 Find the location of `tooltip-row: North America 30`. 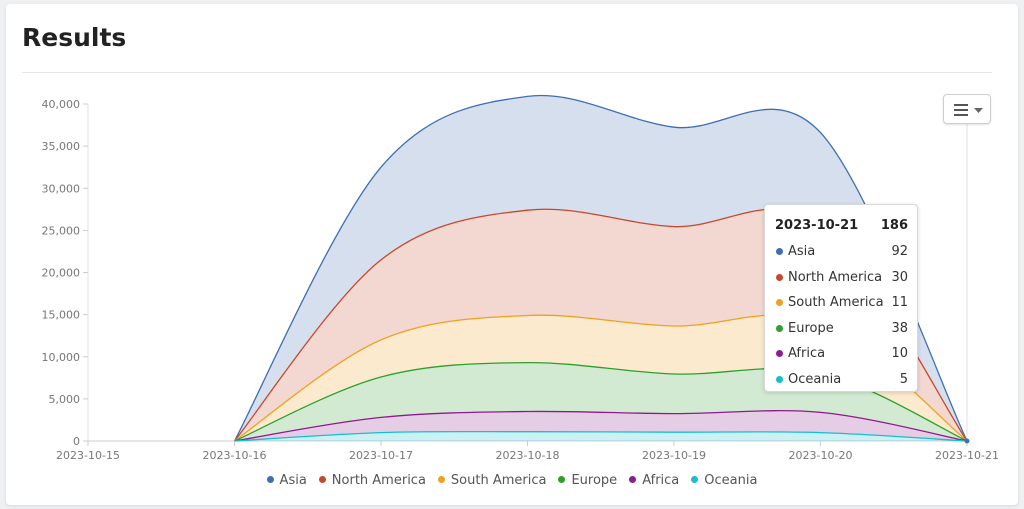

tooltip-row: North America 30 is located at coordinates (841, 278).